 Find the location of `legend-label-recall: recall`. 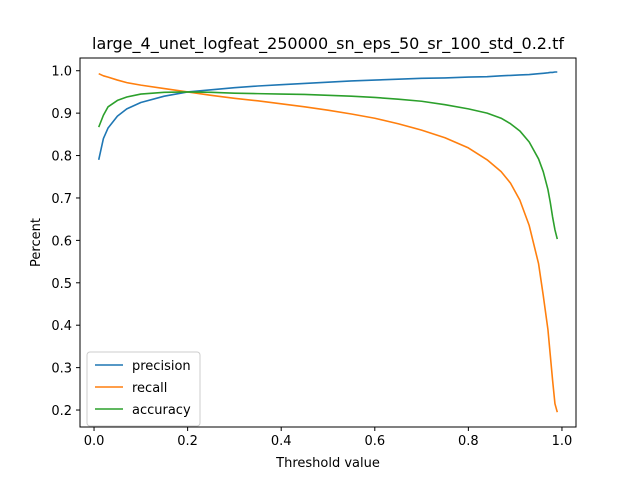

legend-label-recall: recall is located at coordinates (149, 388).